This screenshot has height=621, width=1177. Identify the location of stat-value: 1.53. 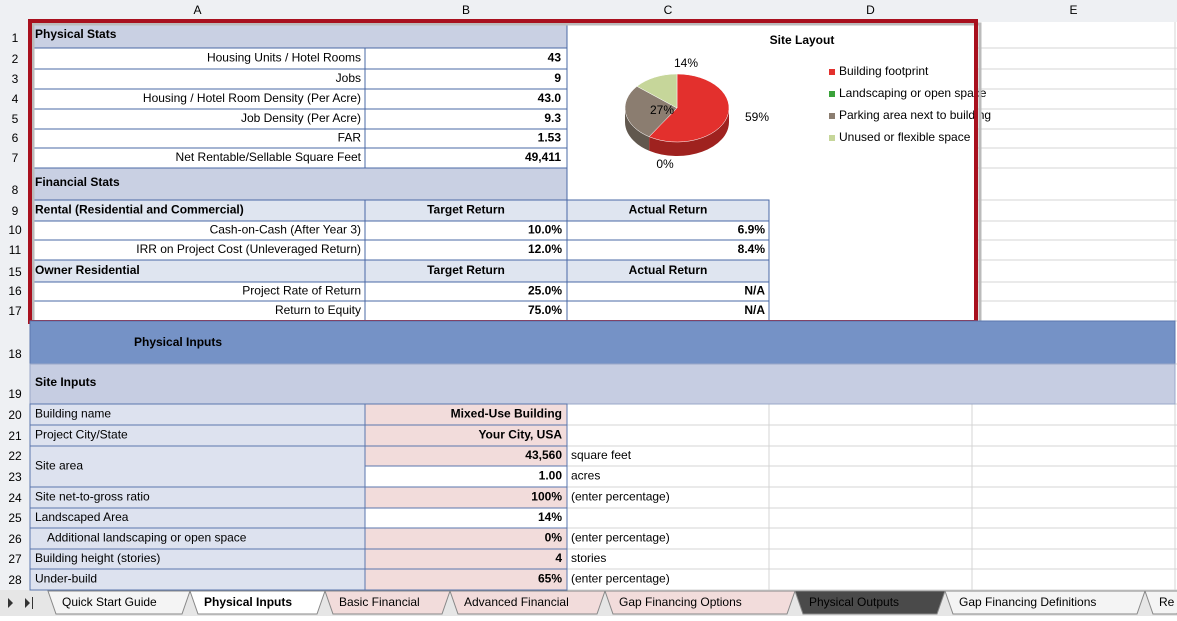
(550, 138).